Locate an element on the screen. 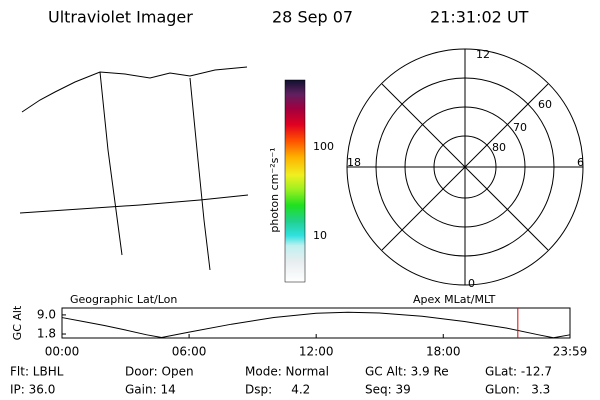  polar-ring-label: 70 is located at coordinates (520, 127).